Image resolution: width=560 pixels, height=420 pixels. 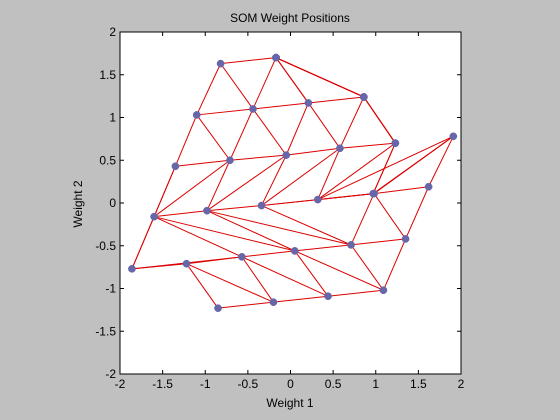 I want to click on x-tick-label: -1, so click(x=205, y=384).